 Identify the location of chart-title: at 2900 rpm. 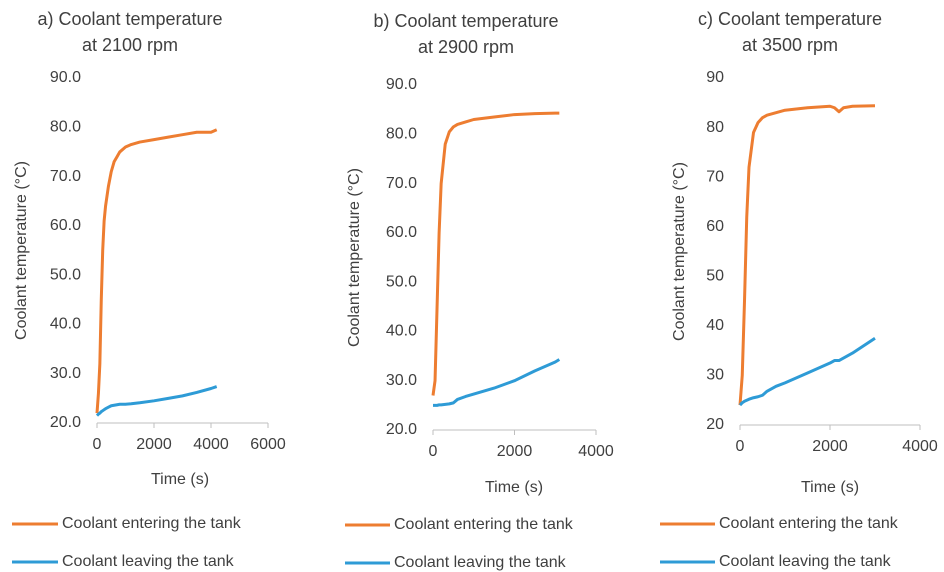
(466, 47).